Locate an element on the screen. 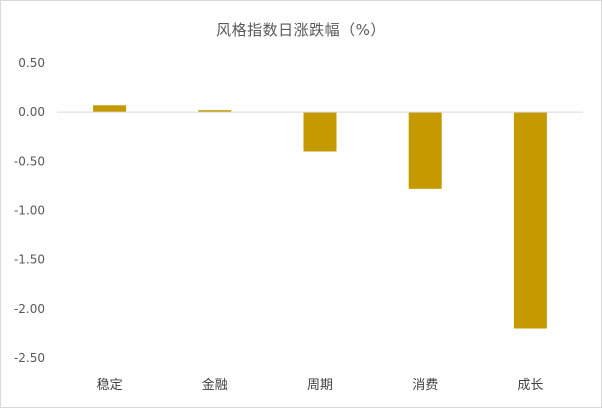  y-tick-label: -0.50 is located at coordinates (29, 161).